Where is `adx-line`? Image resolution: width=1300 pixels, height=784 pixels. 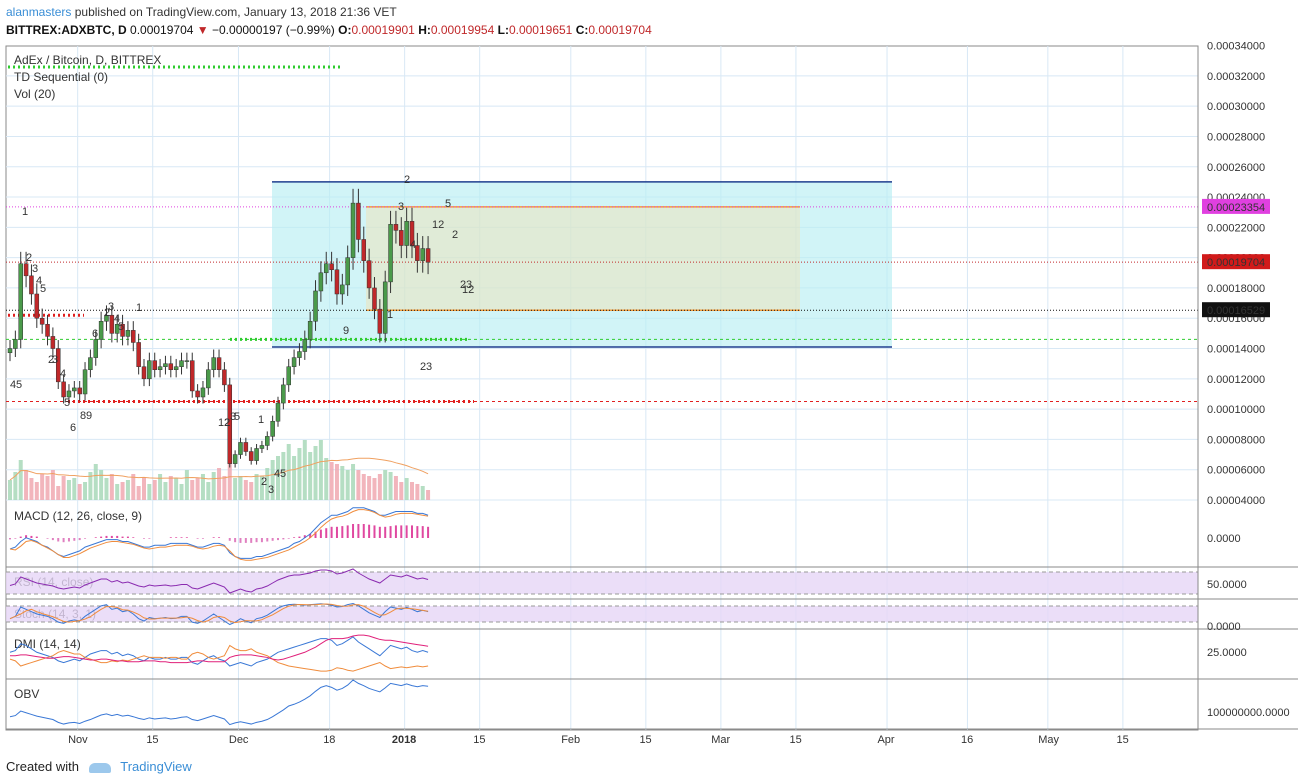 adx-line is located at coordinates (219, 649).